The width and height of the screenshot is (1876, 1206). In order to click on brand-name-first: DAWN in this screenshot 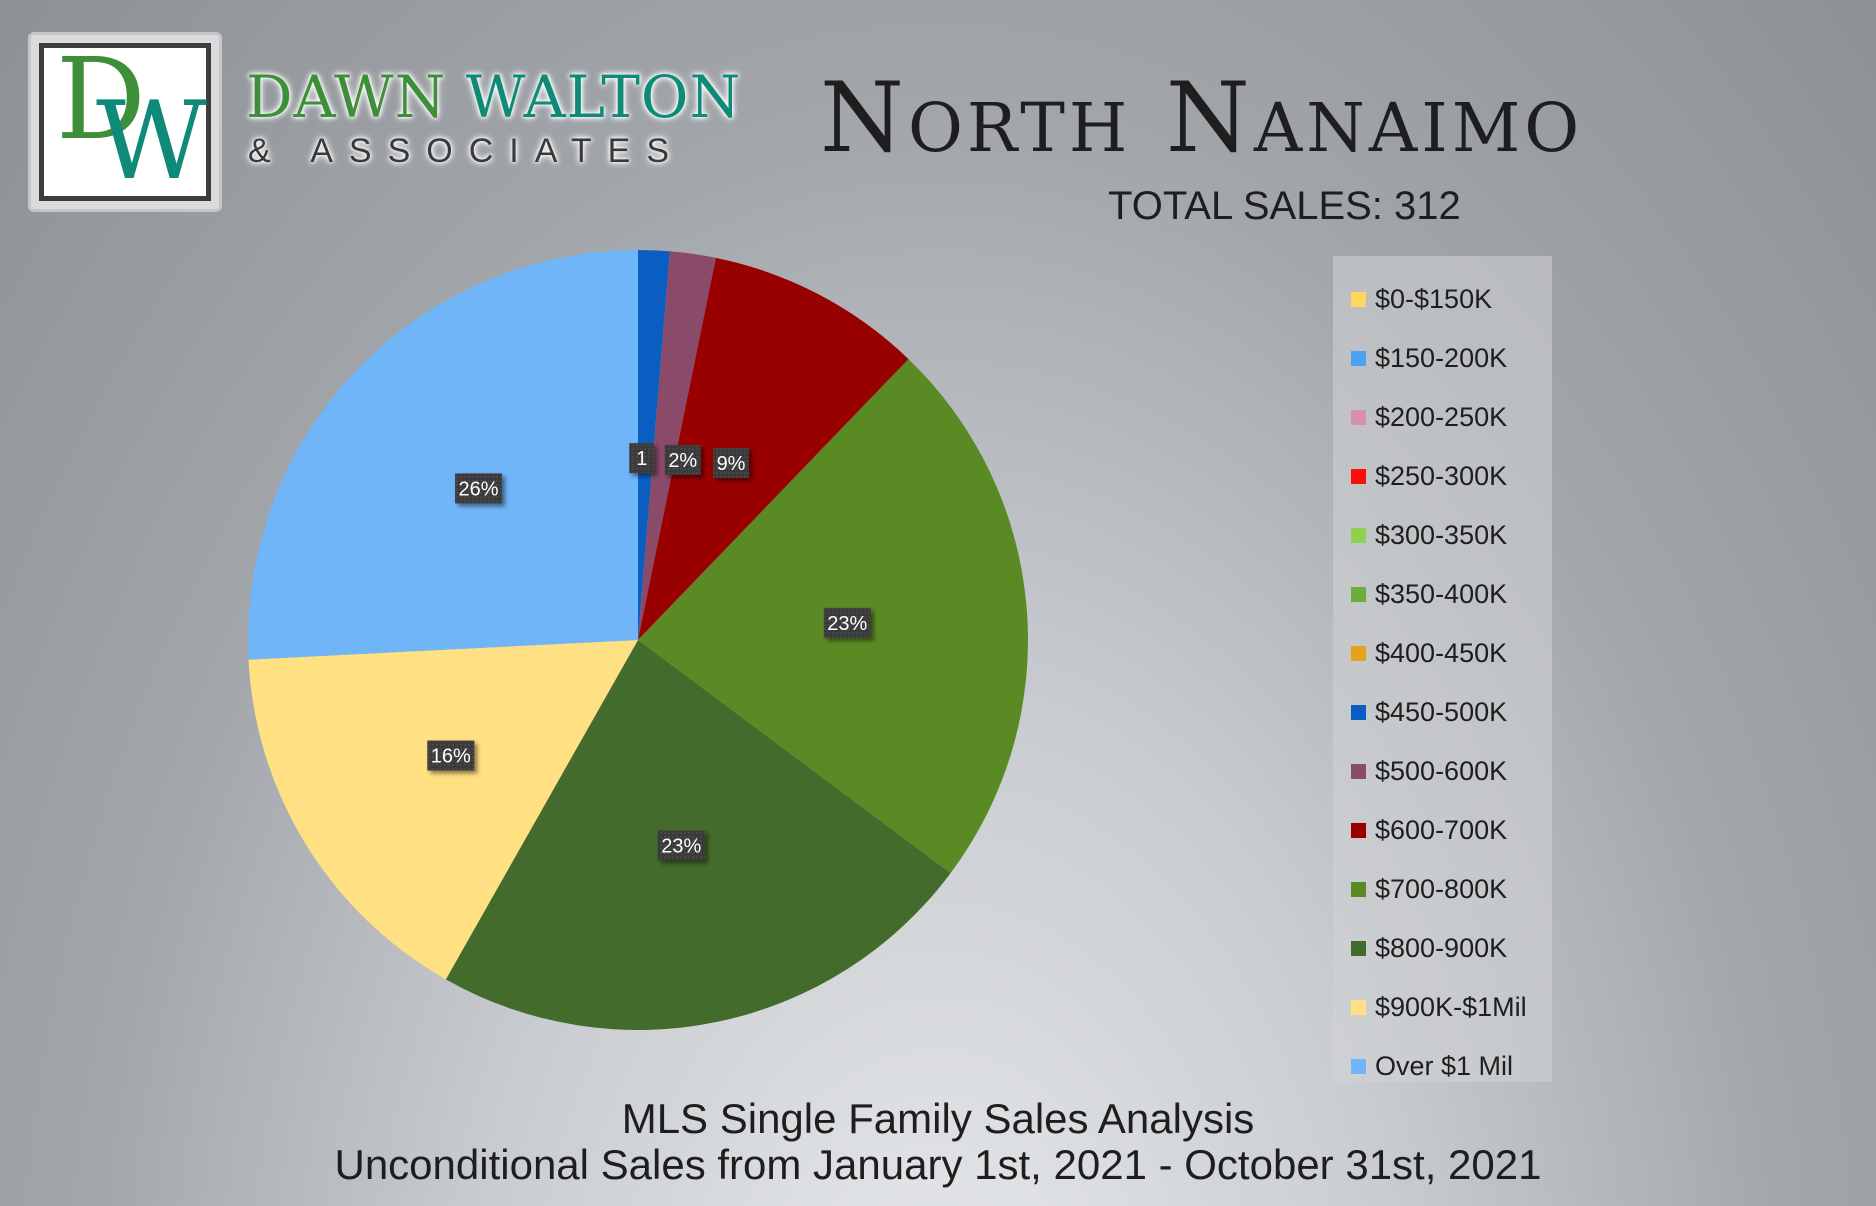, I will do `click(346, 97)`.